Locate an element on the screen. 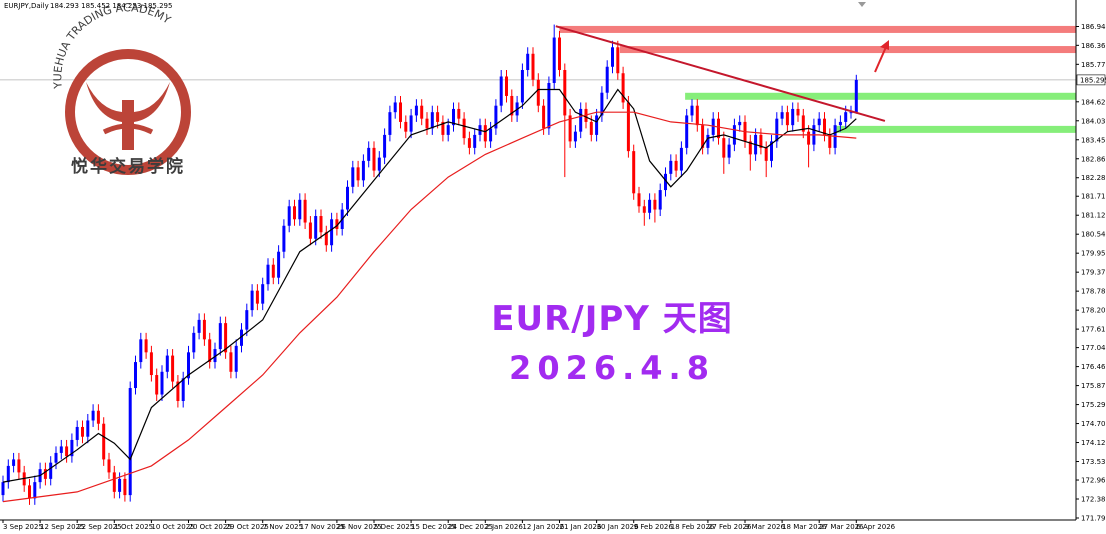 Image resolution: width=1106 pixels, height=534 pixels. x-tick-label: 18 Mar 2026 is located at coordinates (804, 527).